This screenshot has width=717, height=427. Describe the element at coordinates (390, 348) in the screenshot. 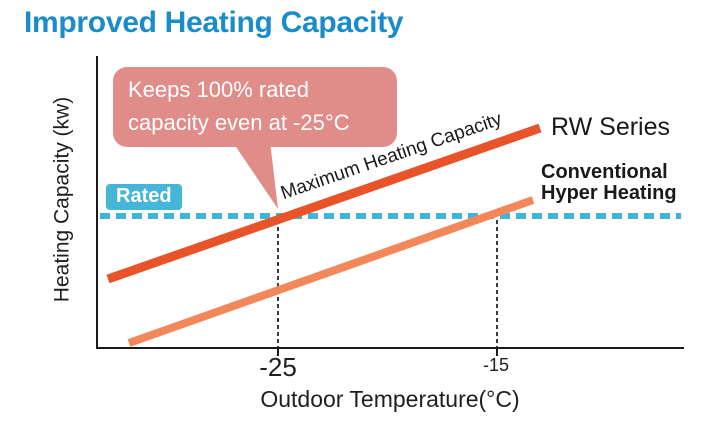

I see `x-axis-line` at that location.